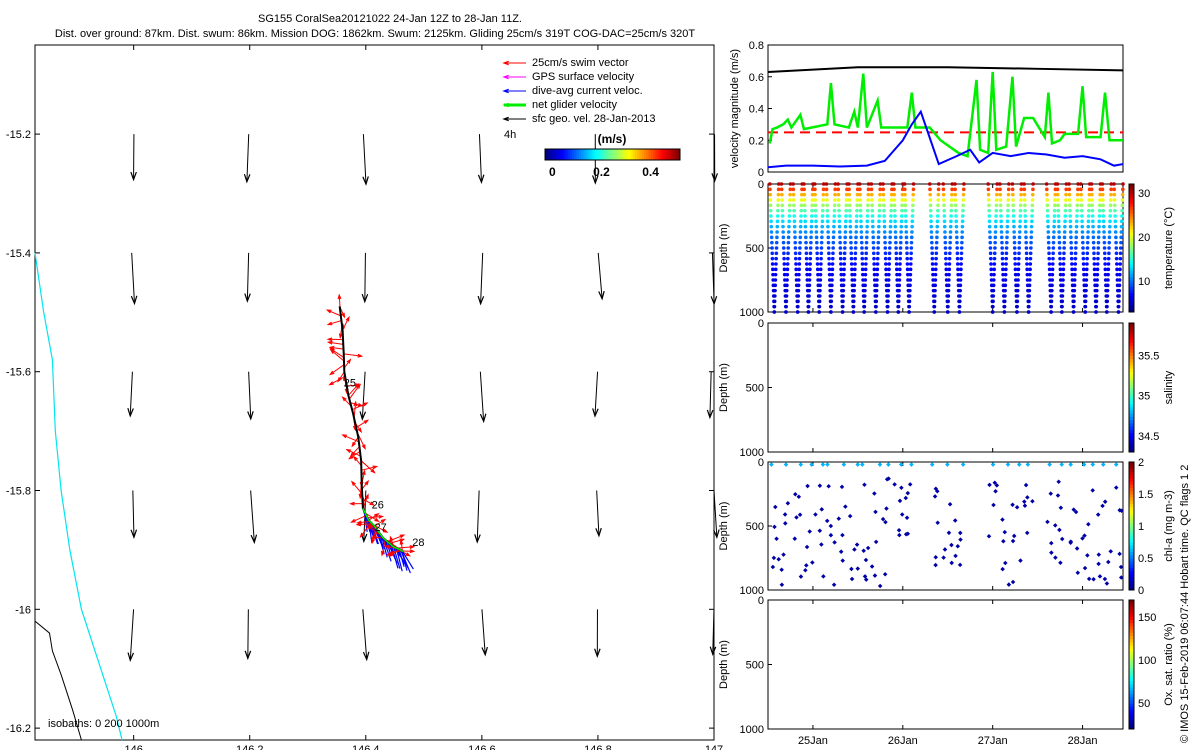  What do you see at coordinates (401, 558) in the screenshot?
I see `dac-vector` at bounding box center [401, 558].